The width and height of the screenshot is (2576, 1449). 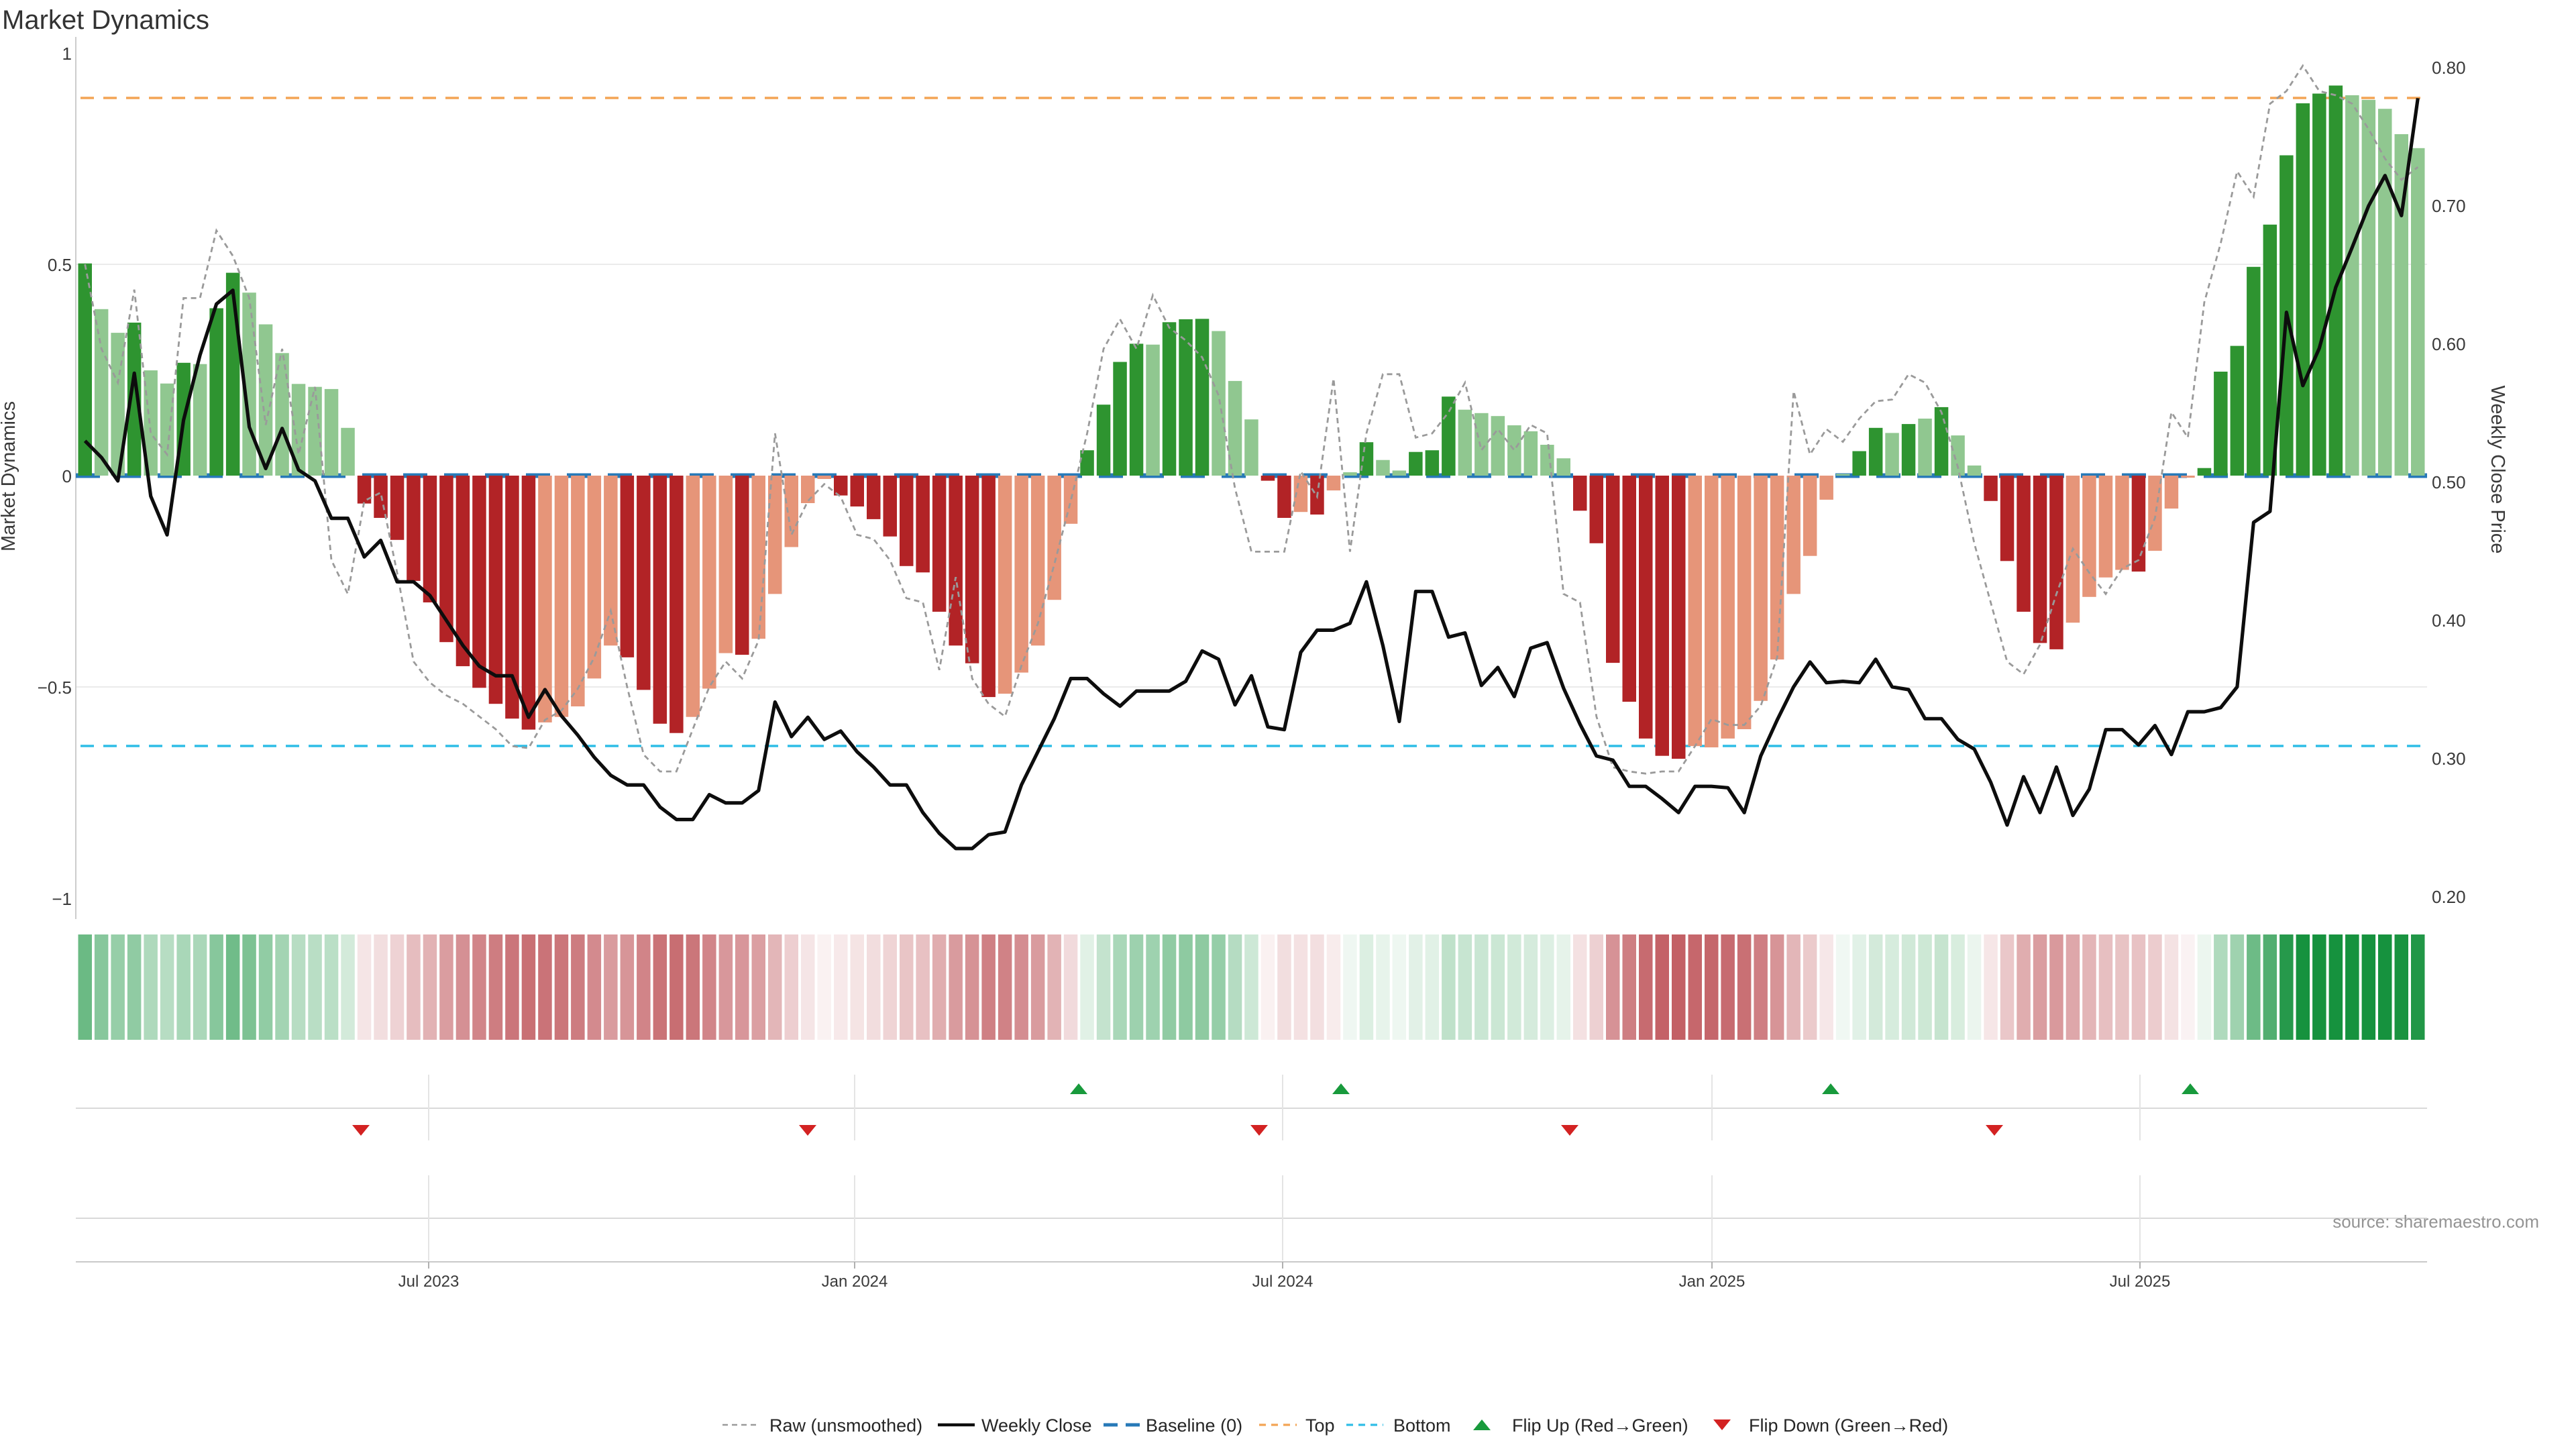 What do you see at coordinates (1282, 1282) in the screenshot?
I see `svg-text: Jul 2024` at bounding box center [1282, 1282].